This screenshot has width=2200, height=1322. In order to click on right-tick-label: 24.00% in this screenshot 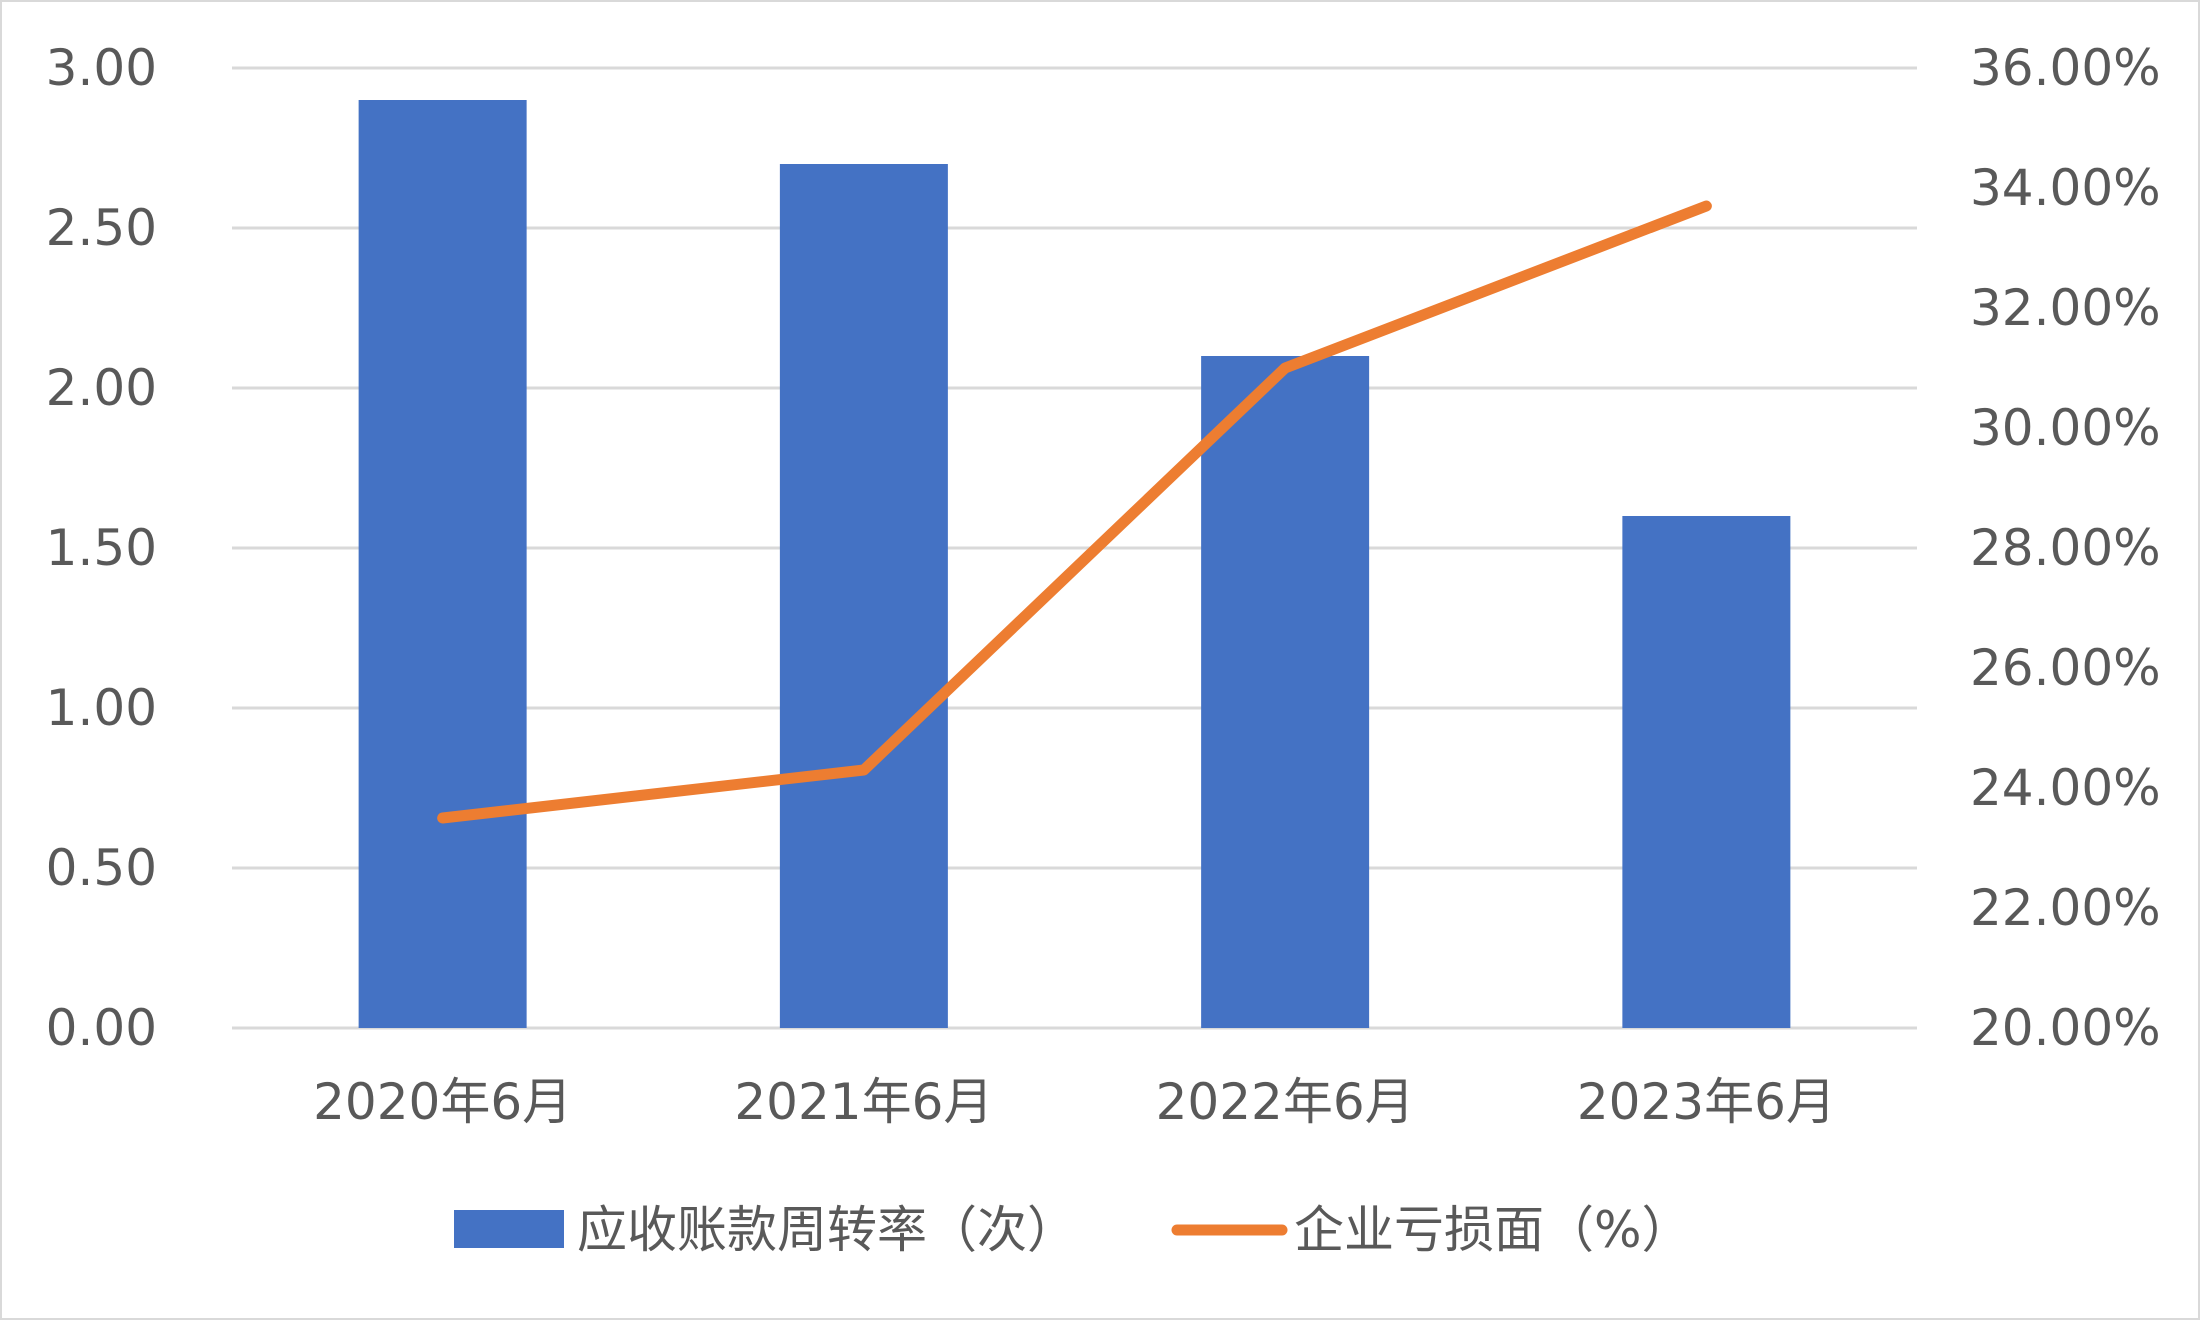, I will do `click(2065, 788)`.